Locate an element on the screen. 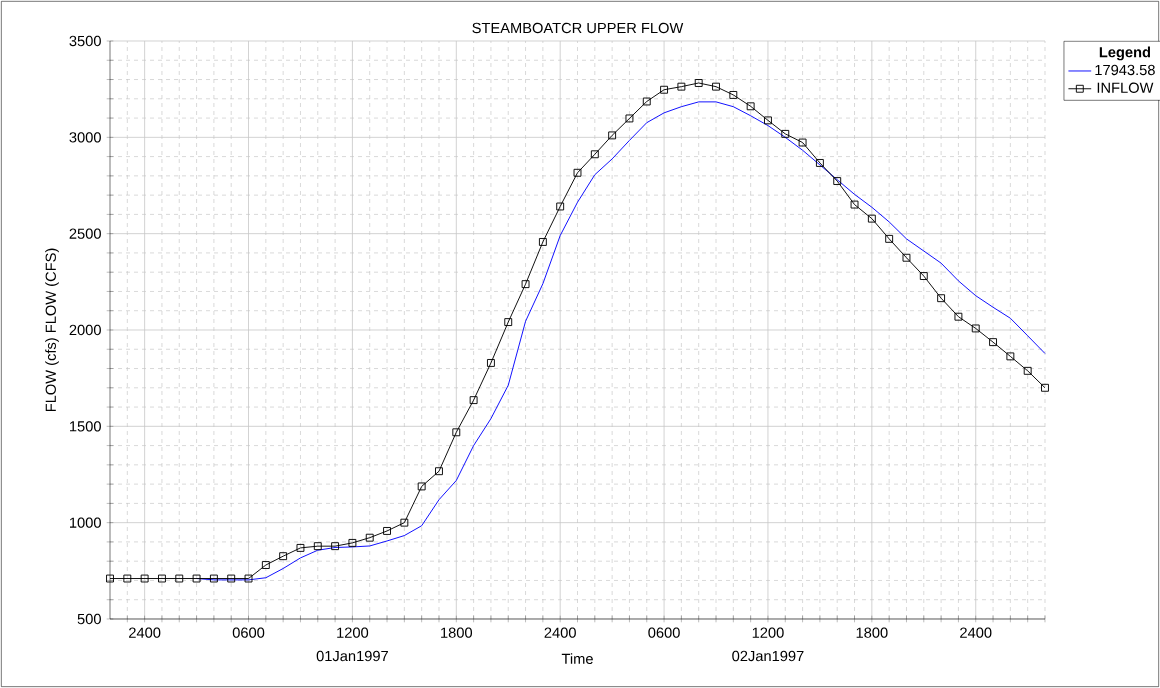 This screenshot has width=1160, height=688. y-tick-label: 3500 is located at coordinates (85, 41).